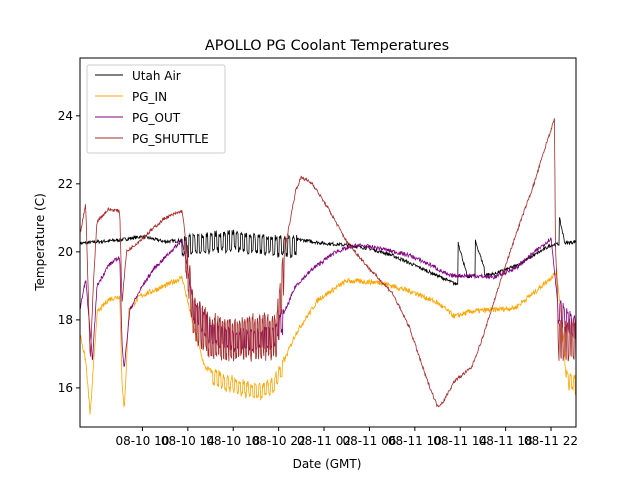 The width and height of the screenshot is (640, 480). I want to click on series-line-utah-air, so click(328, 252).